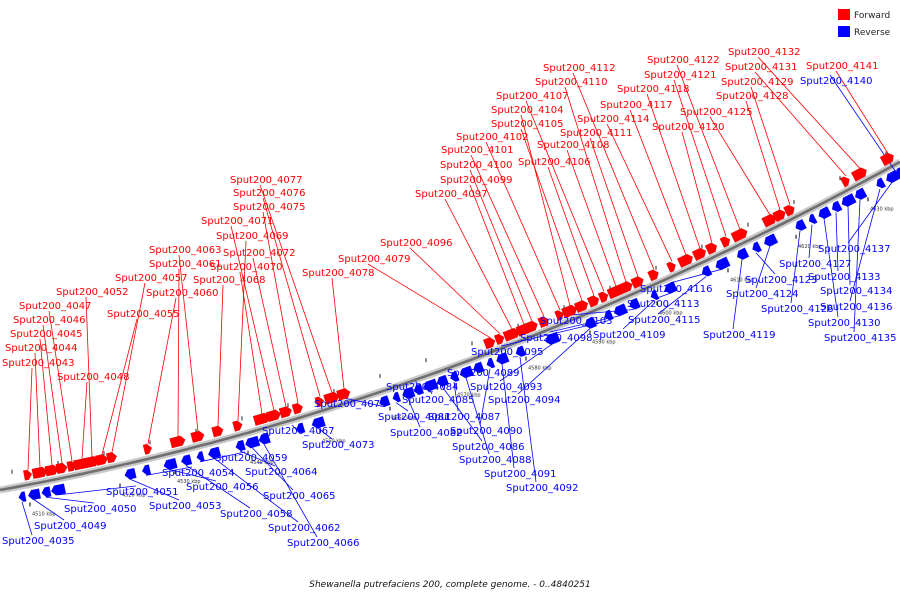 The height and width of the screenshot is (600, 900). Describe the element at coordinates (524, 400) in the screenshot. I see `reverse-gene-label: Sput200_4094` at that location.